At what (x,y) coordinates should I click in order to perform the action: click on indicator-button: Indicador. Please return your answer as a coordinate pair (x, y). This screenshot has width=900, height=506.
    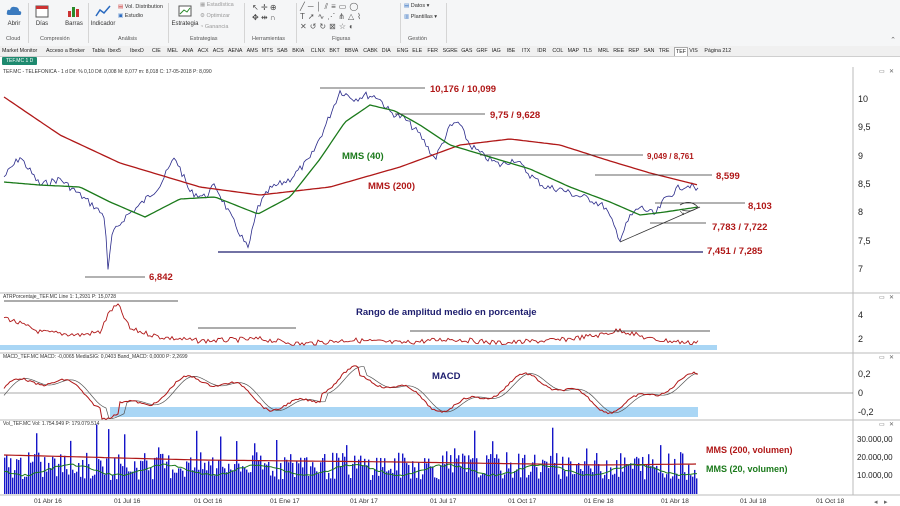
    Looking at the image, I should click on (103, 15).